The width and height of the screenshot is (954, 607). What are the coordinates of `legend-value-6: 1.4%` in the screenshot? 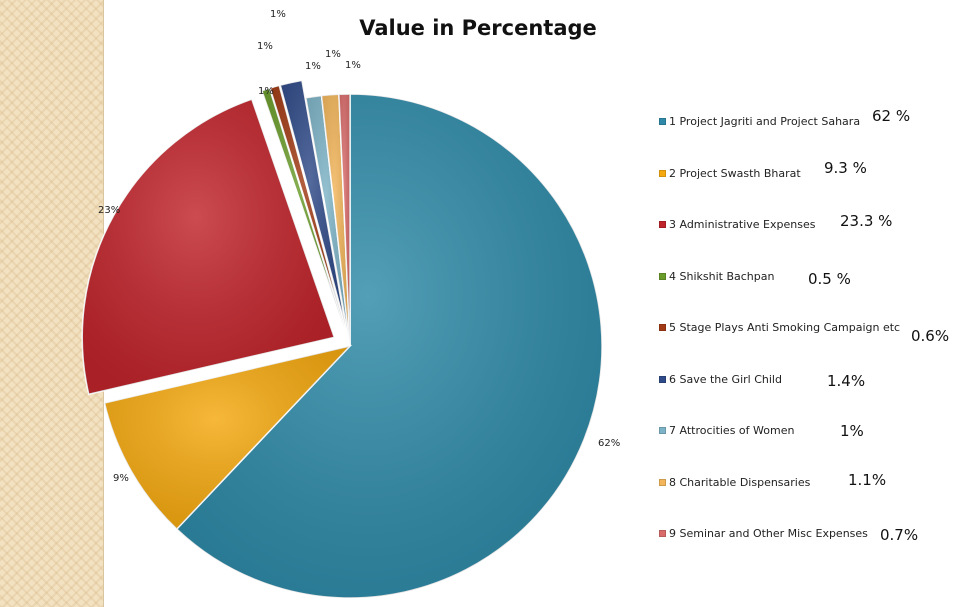 It's located at (846, 380).